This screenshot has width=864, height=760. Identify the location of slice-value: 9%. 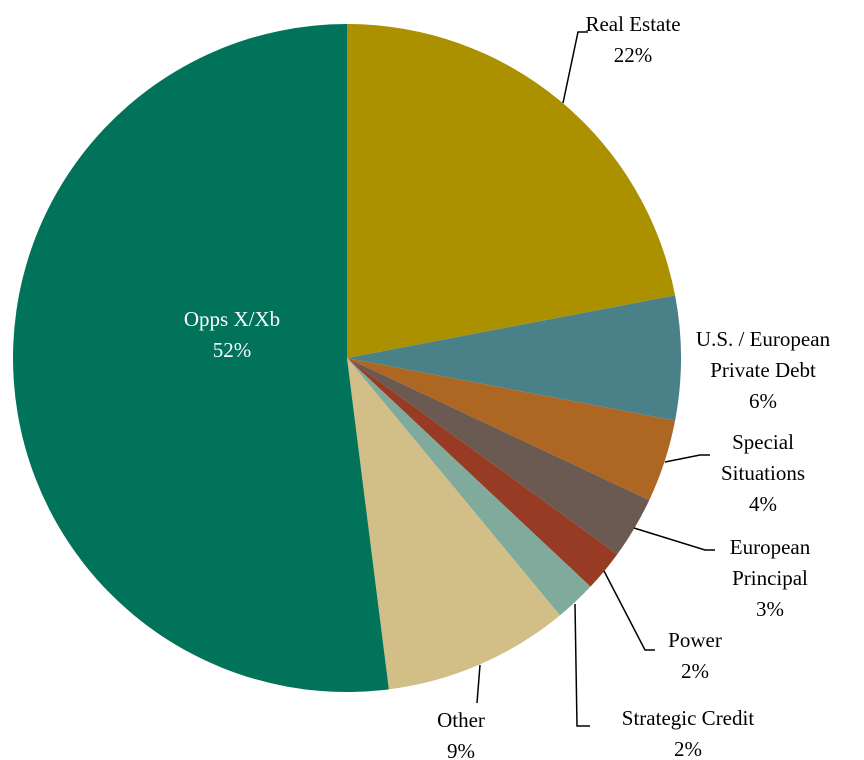
(461, 749).